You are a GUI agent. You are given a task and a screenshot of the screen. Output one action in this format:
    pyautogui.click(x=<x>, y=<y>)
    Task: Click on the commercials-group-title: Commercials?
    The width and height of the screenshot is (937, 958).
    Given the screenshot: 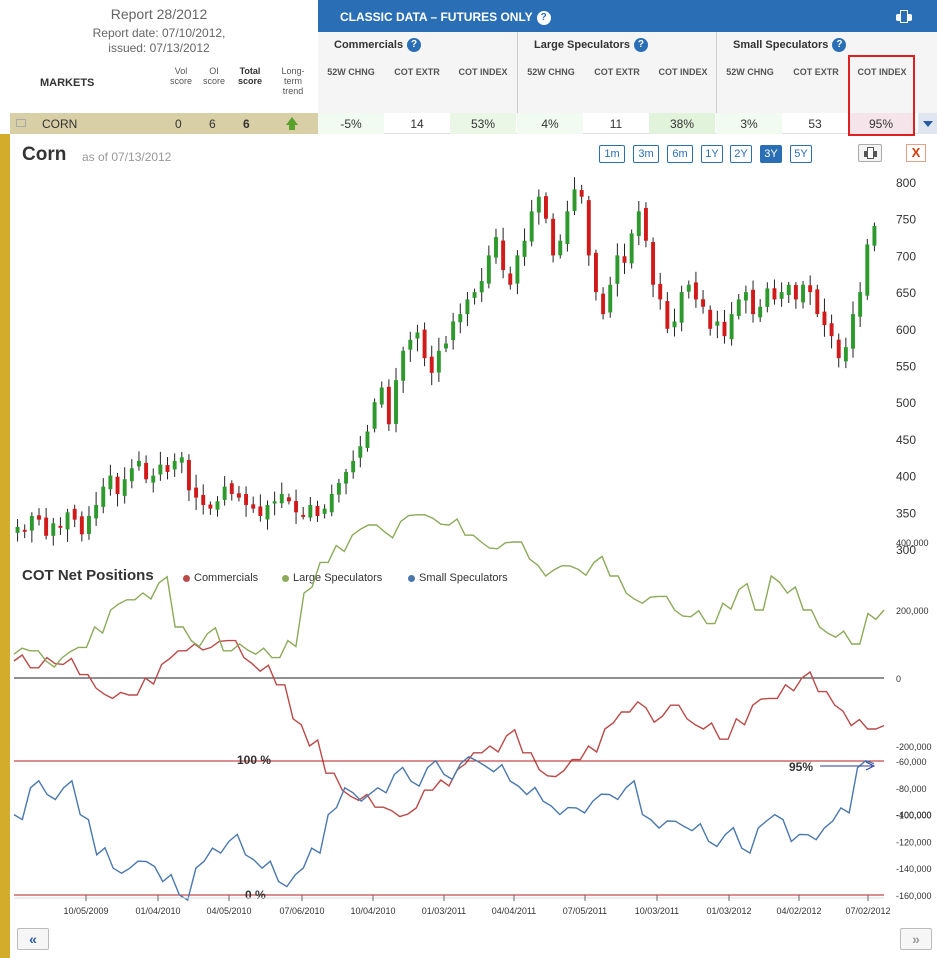 What is the action you would take?
    pyautogui.click(x=378, y=45)
    